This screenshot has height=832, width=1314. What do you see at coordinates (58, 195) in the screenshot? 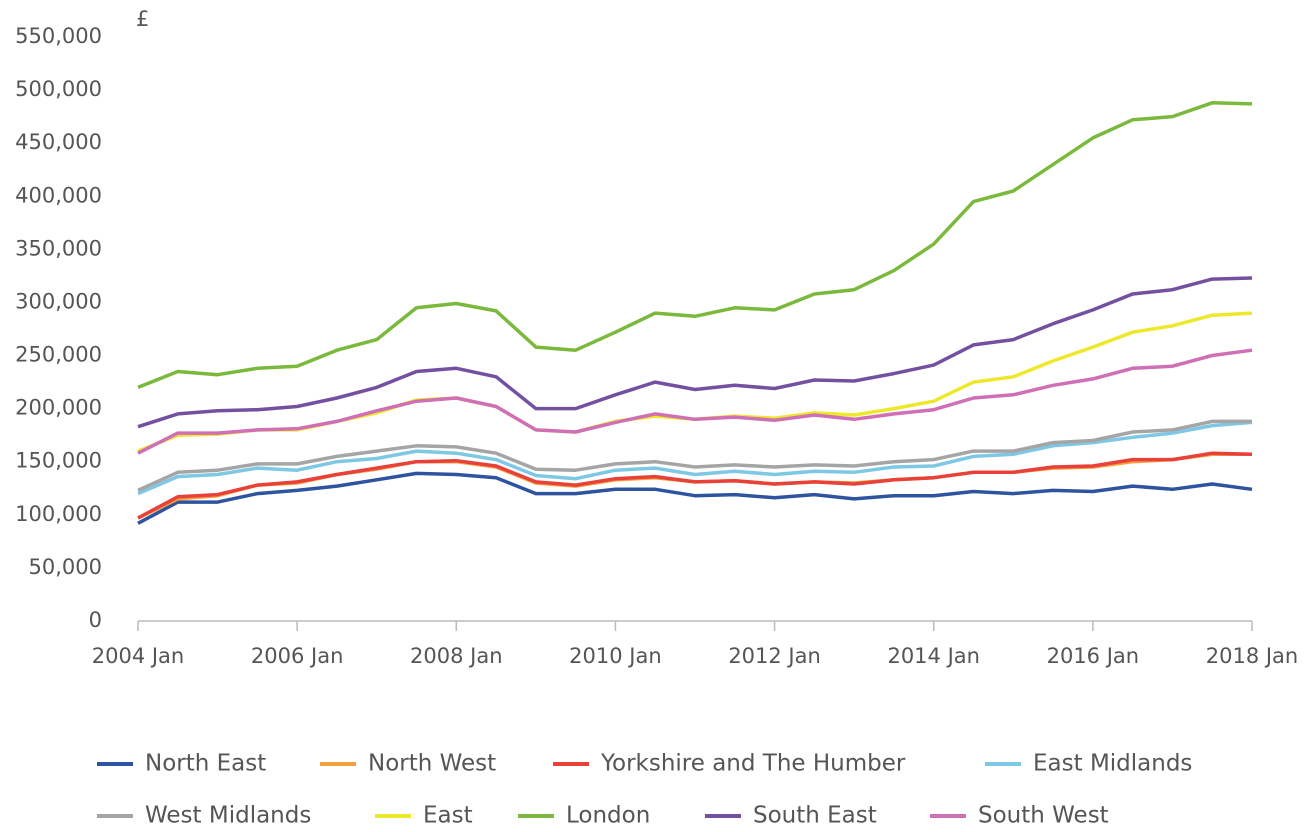
I see `y-tick-label: 400,000` at bounding box center [58, 195].